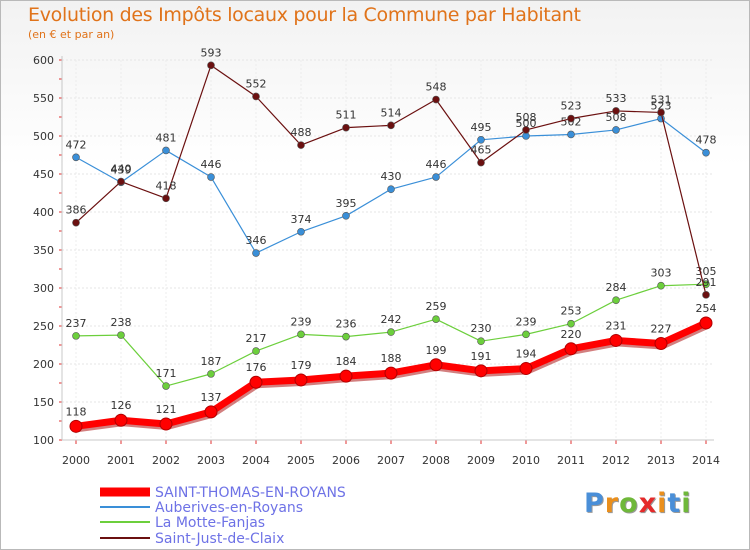  I want to click on data-label: 259, so click(436, 306).